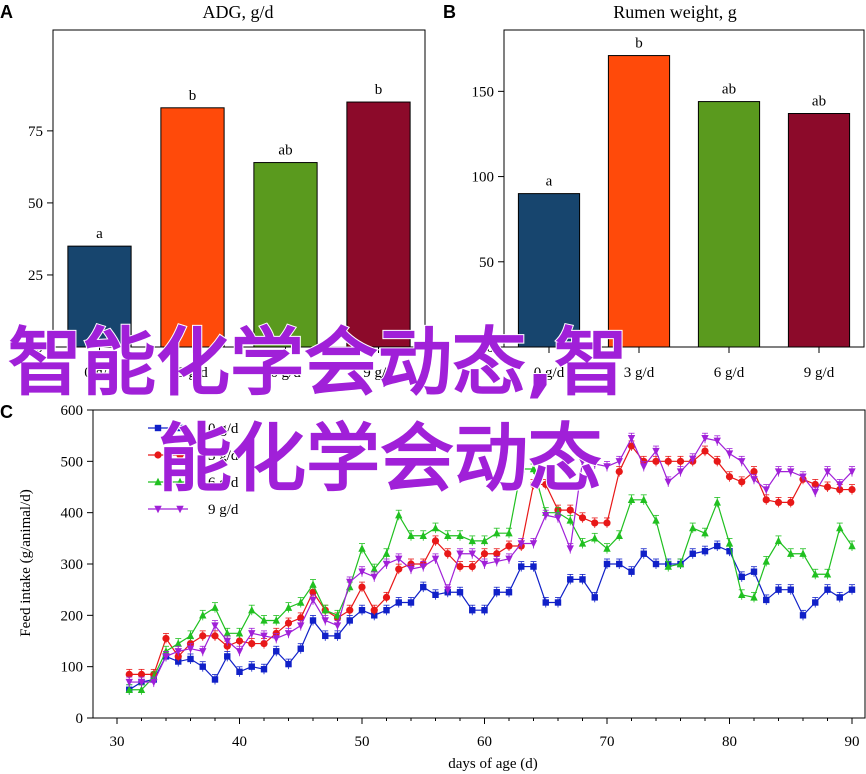 The image size is (866, 774). What do you see at coordinates (285, 151) in the screenshot?
I see `a-bar-label: ab` at bounding box center [285, 151].